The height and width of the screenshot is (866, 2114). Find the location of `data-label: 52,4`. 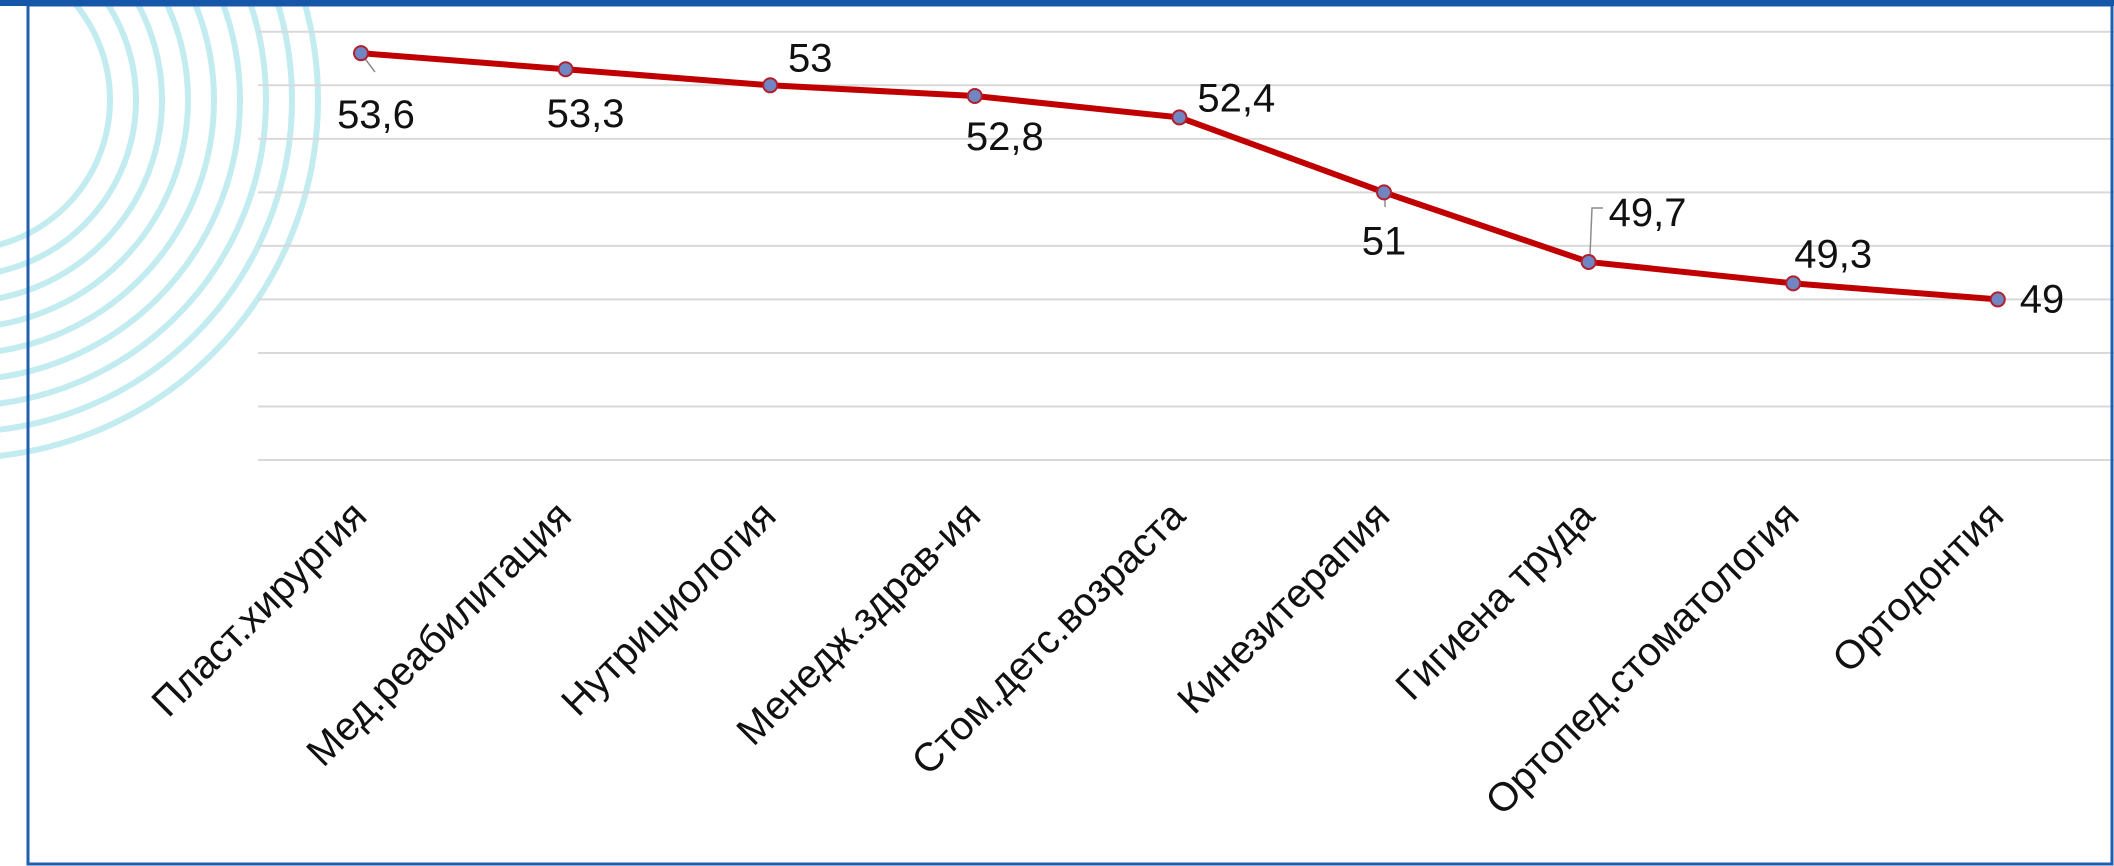

data-label: 52,4 is located at coordinates (1236, 98).